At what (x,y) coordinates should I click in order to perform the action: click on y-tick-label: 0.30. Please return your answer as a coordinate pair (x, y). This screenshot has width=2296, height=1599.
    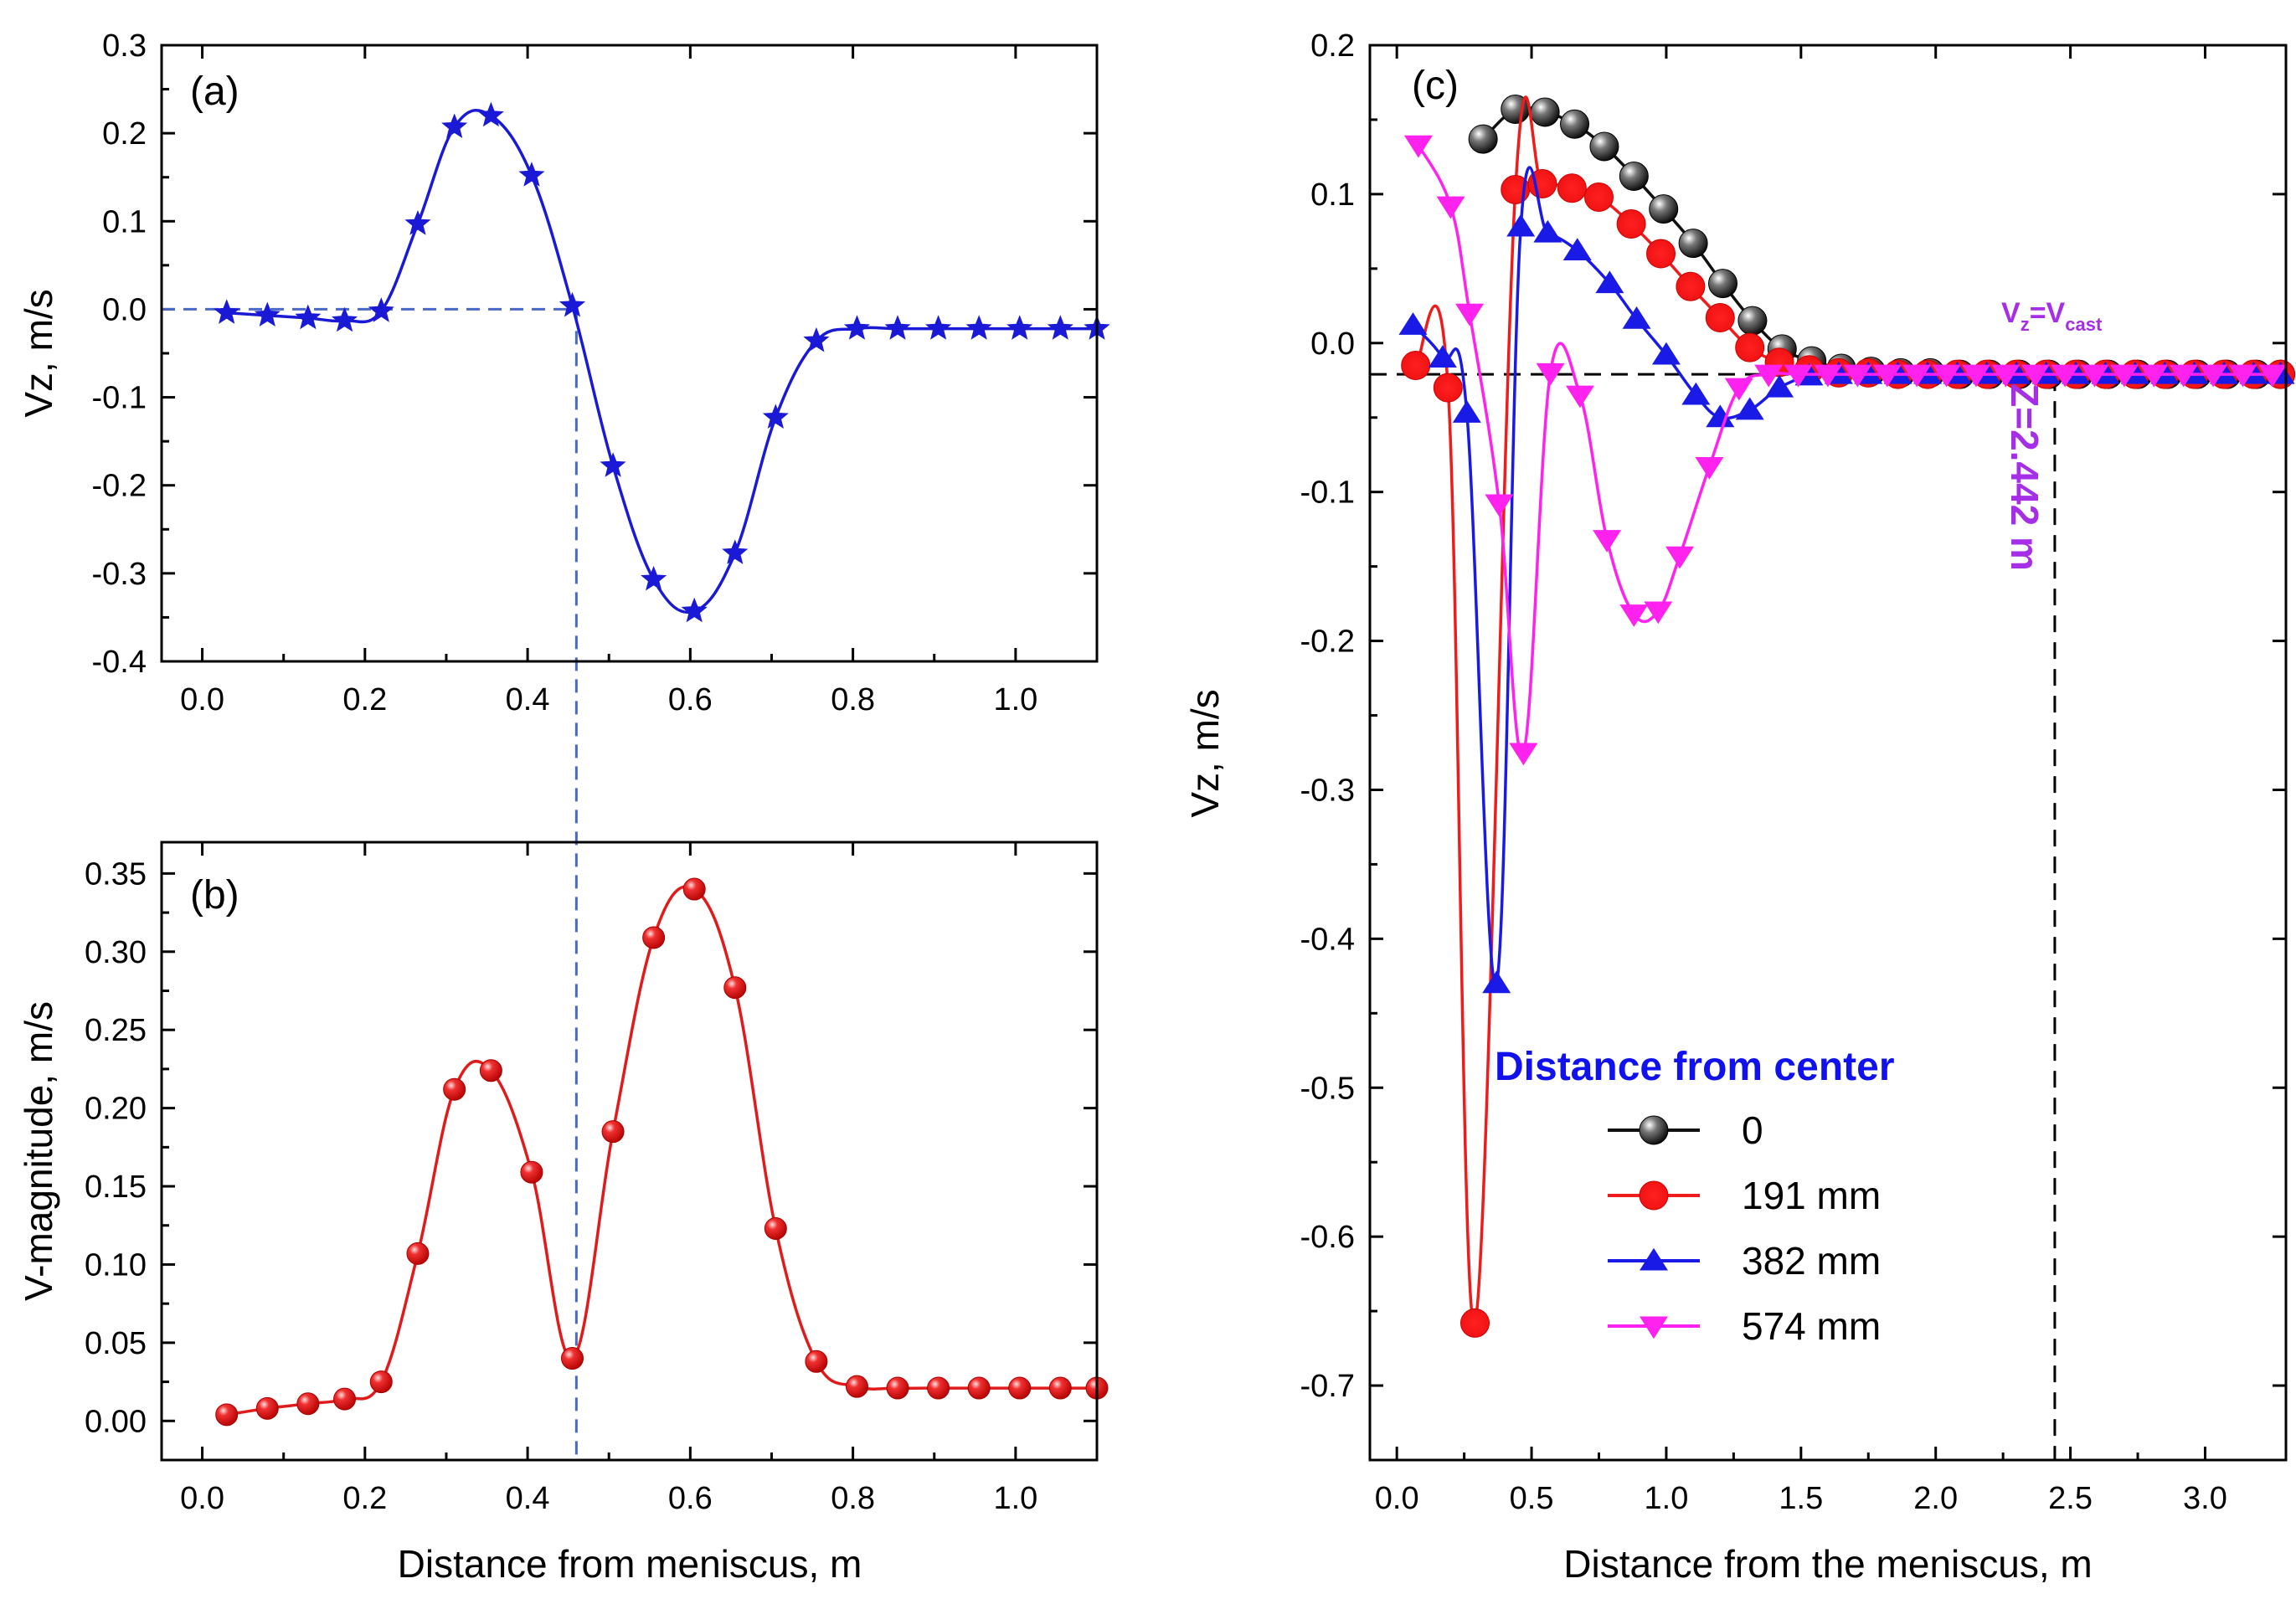
    Looking at the image, I should click on (116, 952).